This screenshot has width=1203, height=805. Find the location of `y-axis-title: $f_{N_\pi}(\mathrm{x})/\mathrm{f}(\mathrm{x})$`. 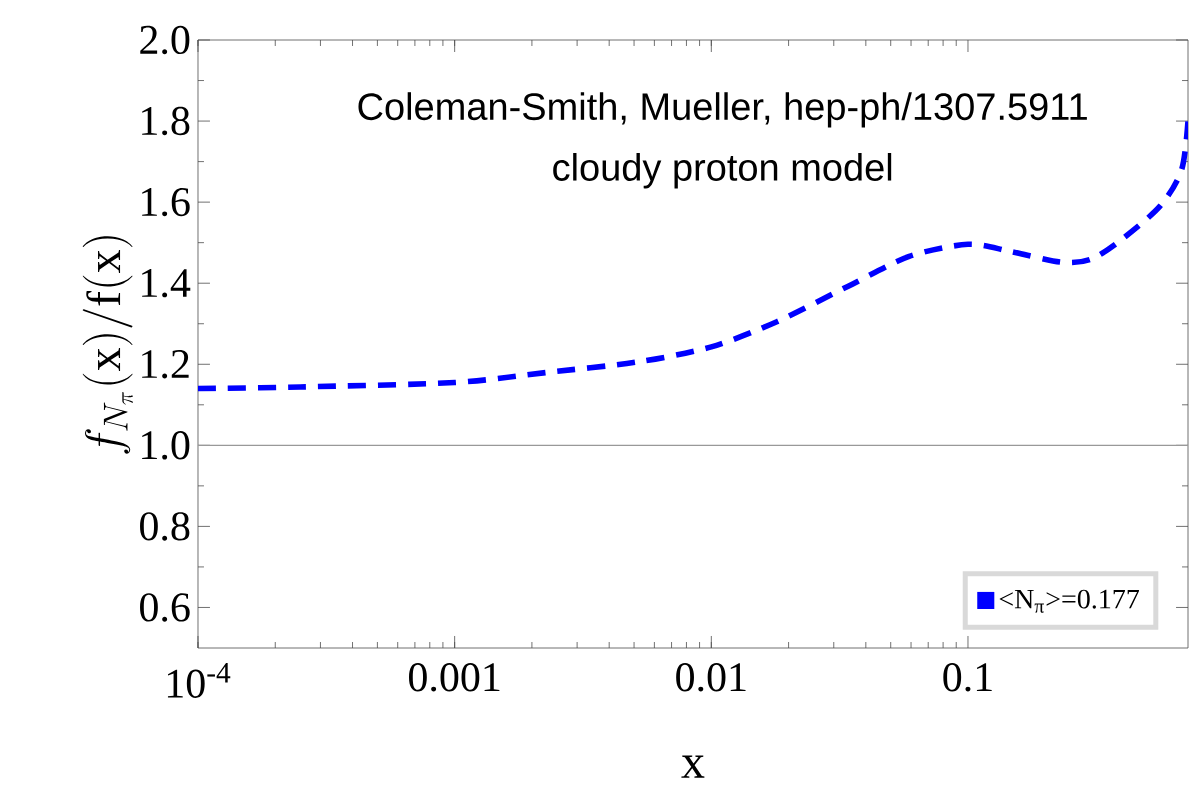

y-axis-title: $f_{N_\pi}(\mathrm{x})/\mathrm{f}(\mathrm{x})$ is located at coordinates (107, 345).